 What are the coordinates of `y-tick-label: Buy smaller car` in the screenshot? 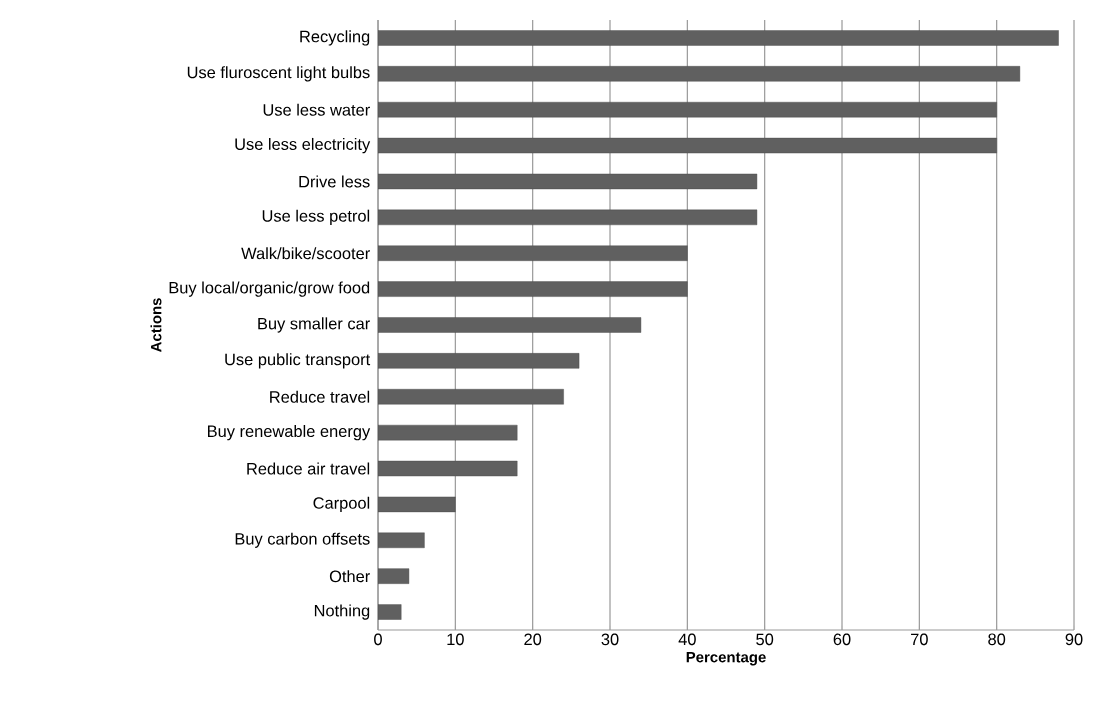 It's located at (314, 325).